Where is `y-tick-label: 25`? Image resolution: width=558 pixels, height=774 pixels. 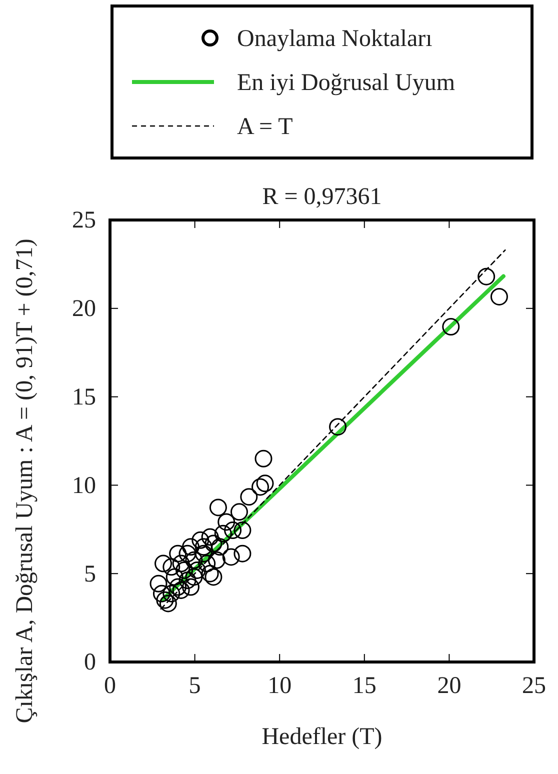
y-tick-label: 25 is located at coordinates (84, 221).